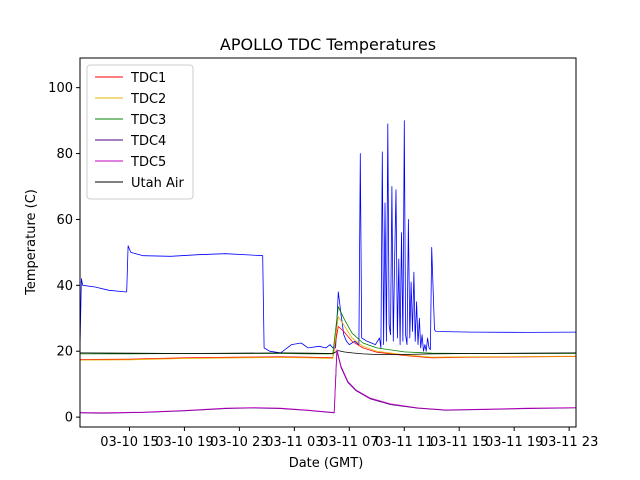 The height and width of the screenshot is (480, 640). What do you see at coordinates (140, 132) in the screenshot?
I see `legend: TDC1 TDC2 TDC3 TDC4 TDC5 Utah Air` at bounding box center [140, 132].